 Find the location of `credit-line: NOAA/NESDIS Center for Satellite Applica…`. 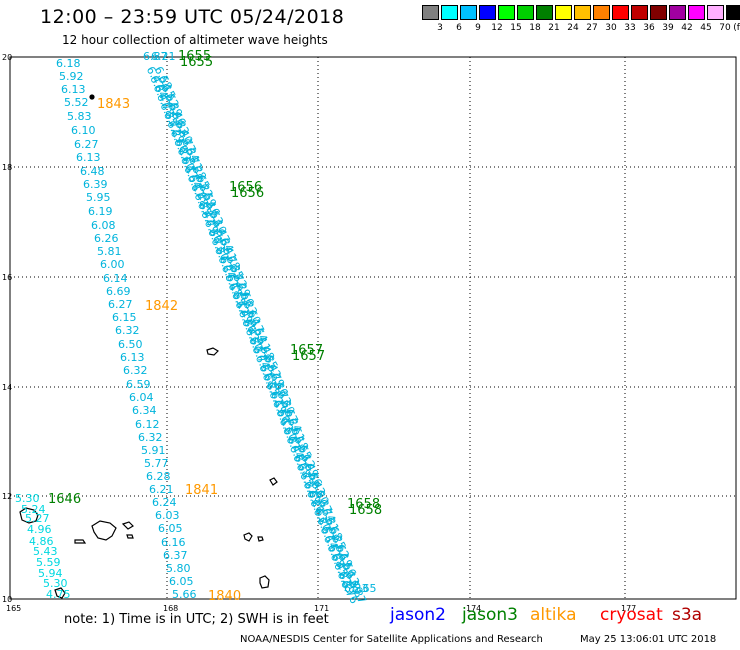

credit-line: NOAA/NESDIS Center for Satellite Applica… is located at coordinates (391, 639).